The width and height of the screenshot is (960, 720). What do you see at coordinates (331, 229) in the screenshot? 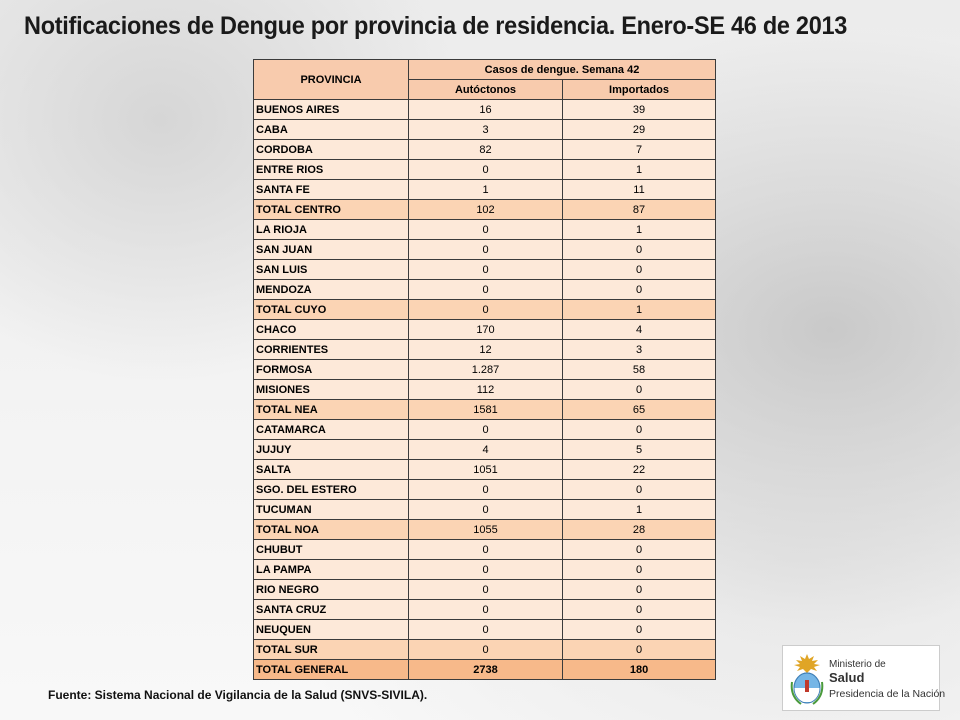
I see `cell-provincia: LA RIOJA` at bounding box center [331, 229].